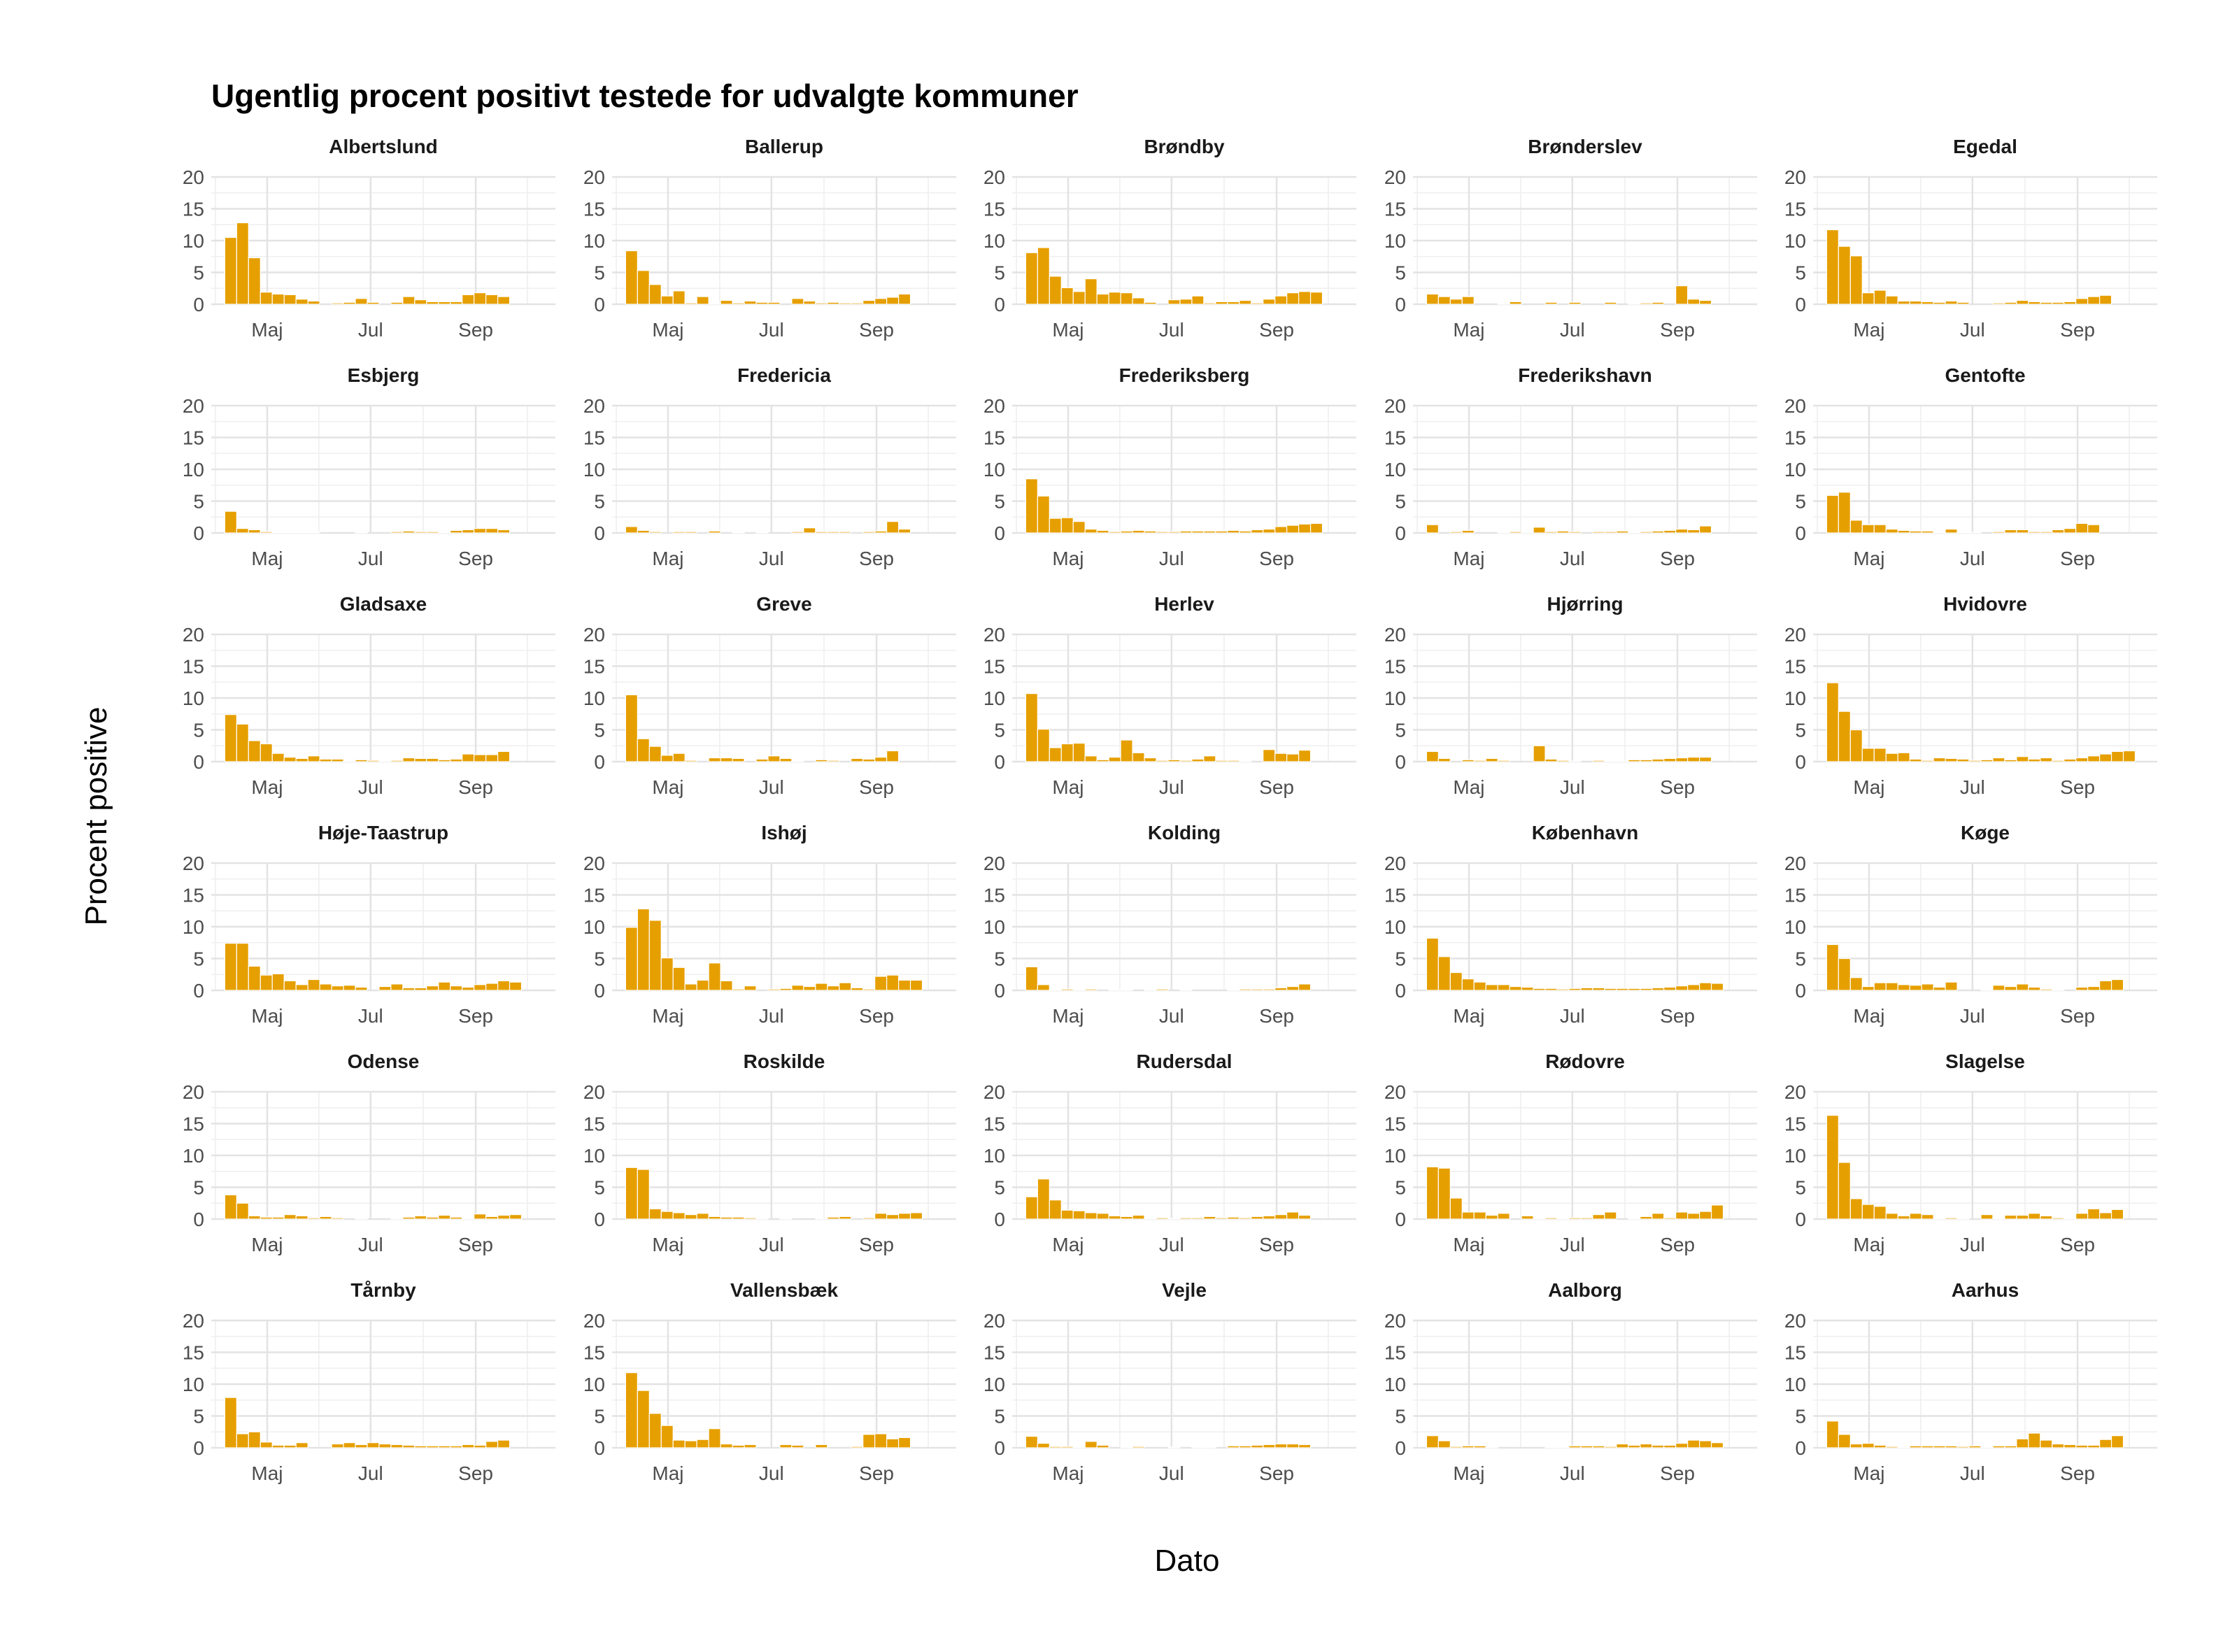 The image size is (2230, 1652). Describe the element at coordinates (784, 146) in the screenshot. I see `facet-title: Ballerup` at that location.